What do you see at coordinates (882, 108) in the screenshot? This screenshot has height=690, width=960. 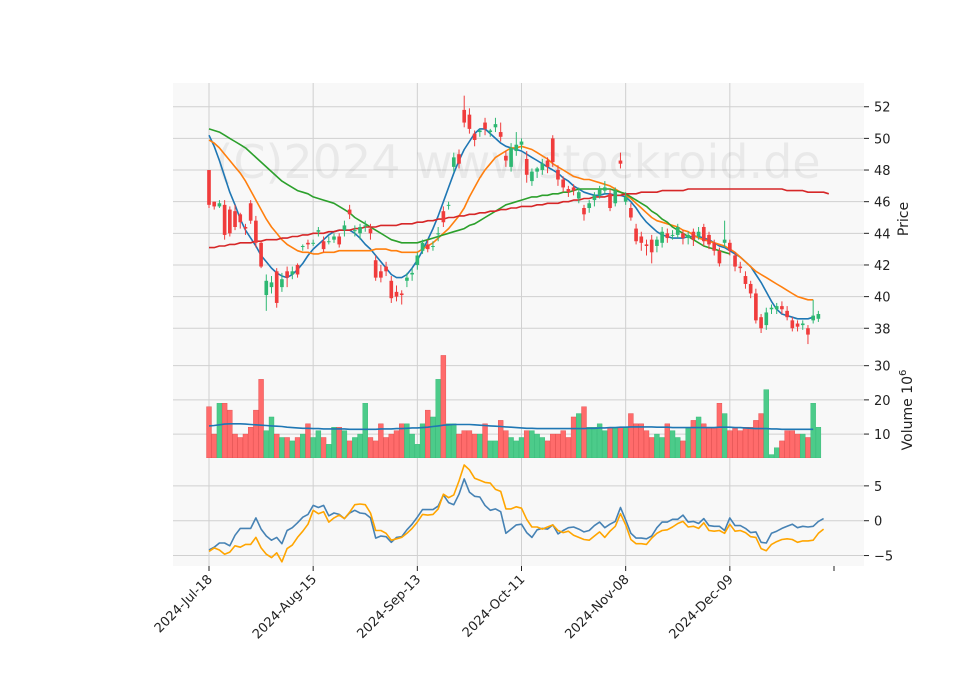 I see `price-tick-label: 52` at bounding box center [882, 108].